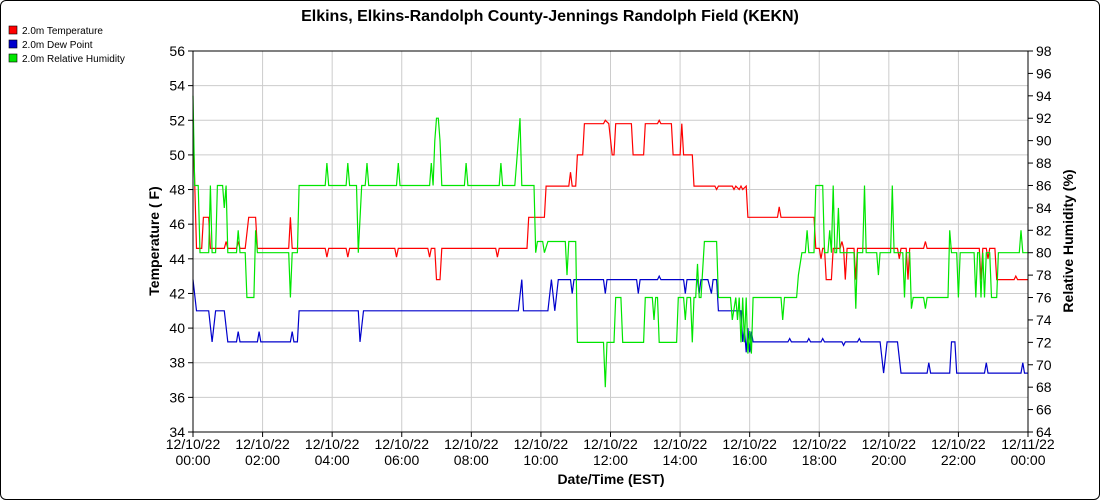 The image size is (1100, 504). What do you see at coordinates (177, 120) in the screenshot?
I see `left-tick-label: 52` at bounding box center [177, 120].